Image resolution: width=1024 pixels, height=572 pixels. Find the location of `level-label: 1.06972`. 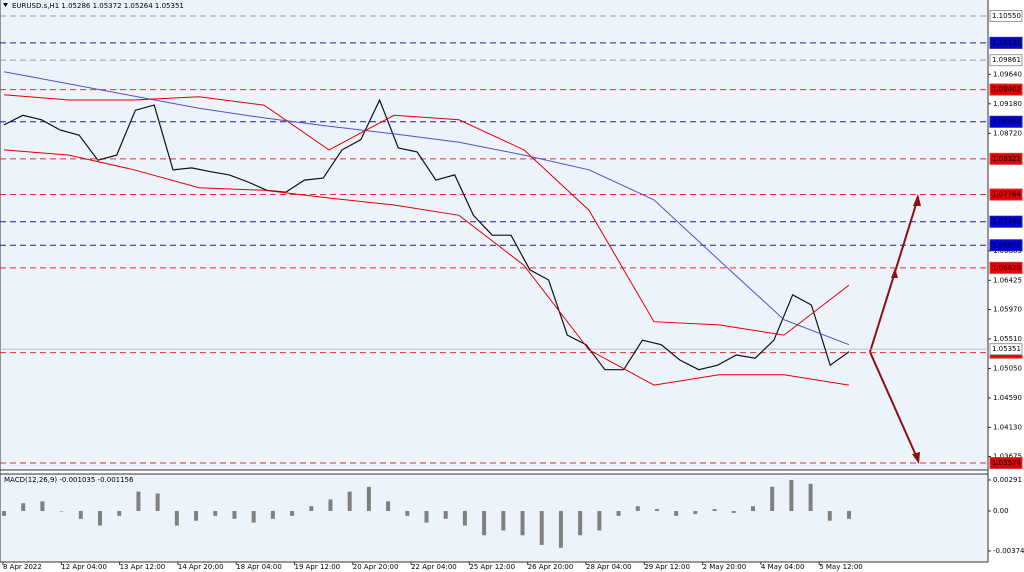

level-label: 1.06972 is located at coordinates (1006, 245).